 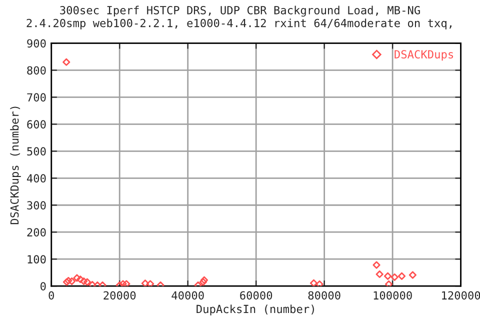 I want to click on y-axis-title: DSACKDups (number), so click(x=15, y=165).